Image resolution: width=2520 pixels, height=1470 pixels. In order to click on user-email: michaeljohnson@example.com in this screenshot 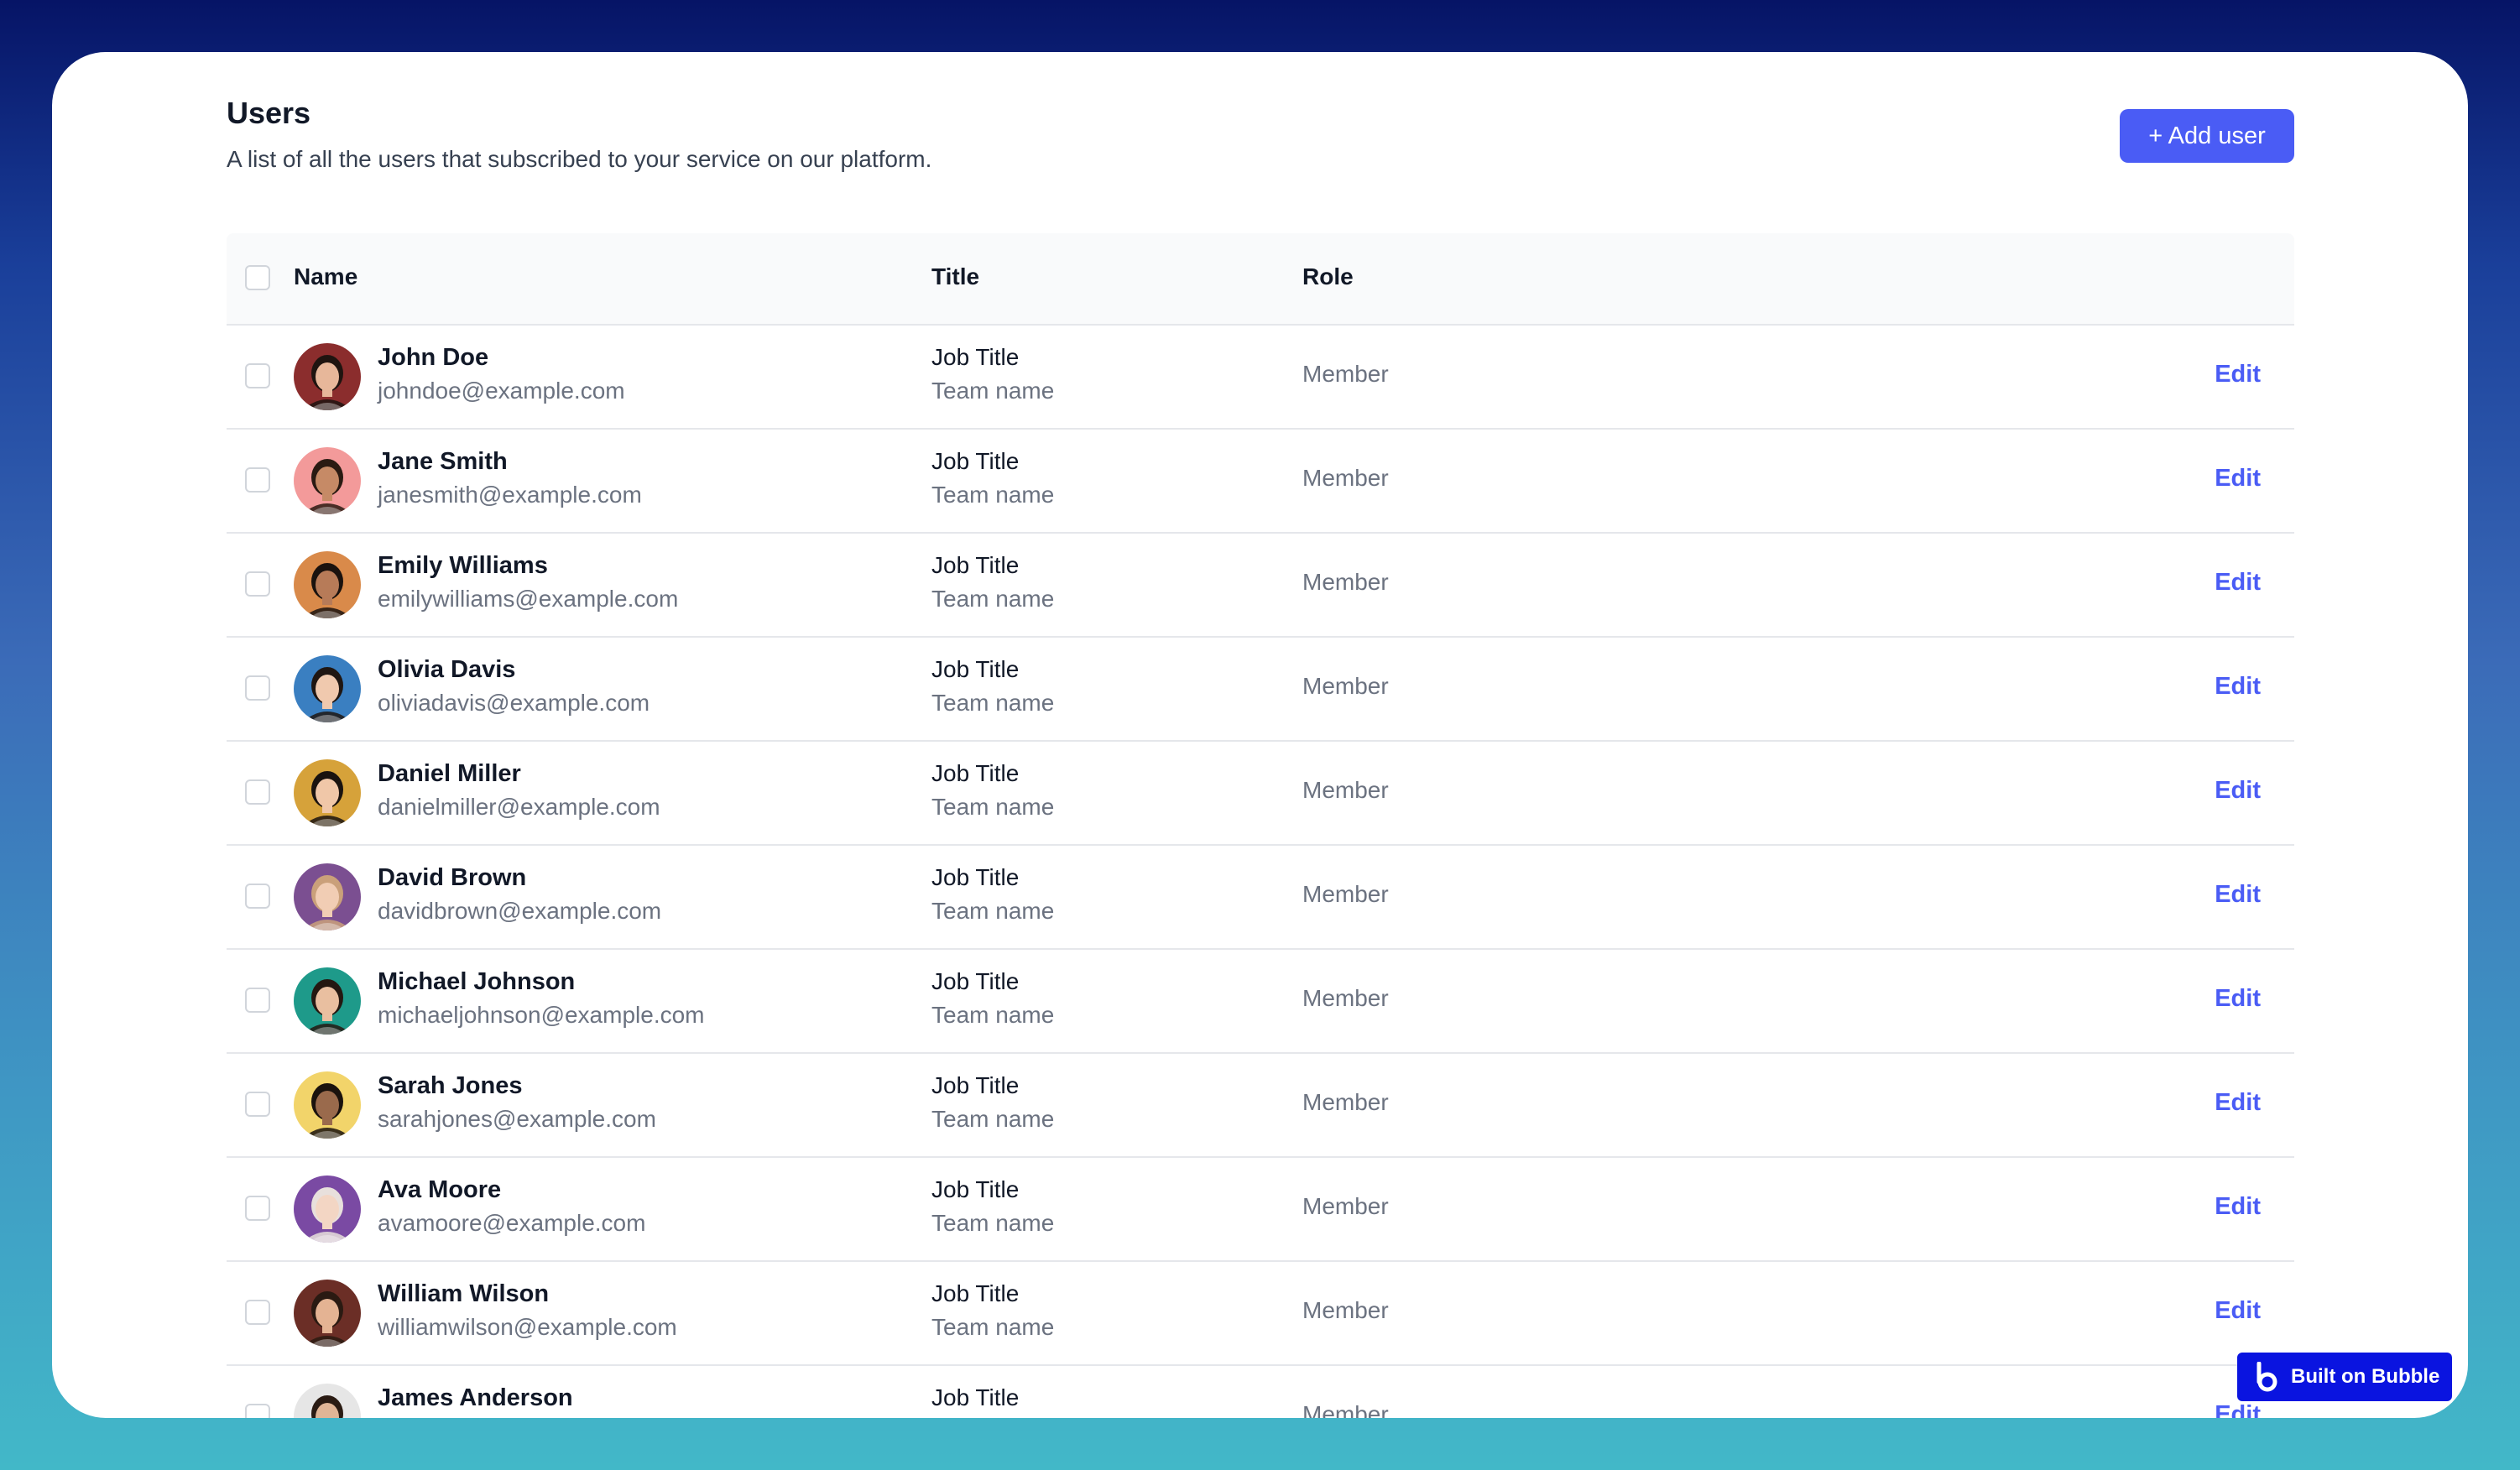, I will do `click(541, 1015)`.